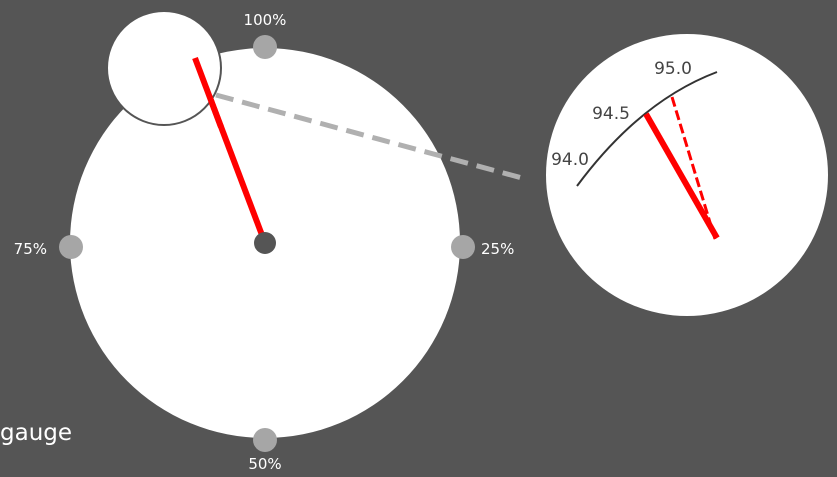 This screenshot has height=477, width=837. What do you see at coordinates (673, 69) in the screenshot?
I see `zoom-tick-label-95-0: 95.0` at bounding box center [673, 69].